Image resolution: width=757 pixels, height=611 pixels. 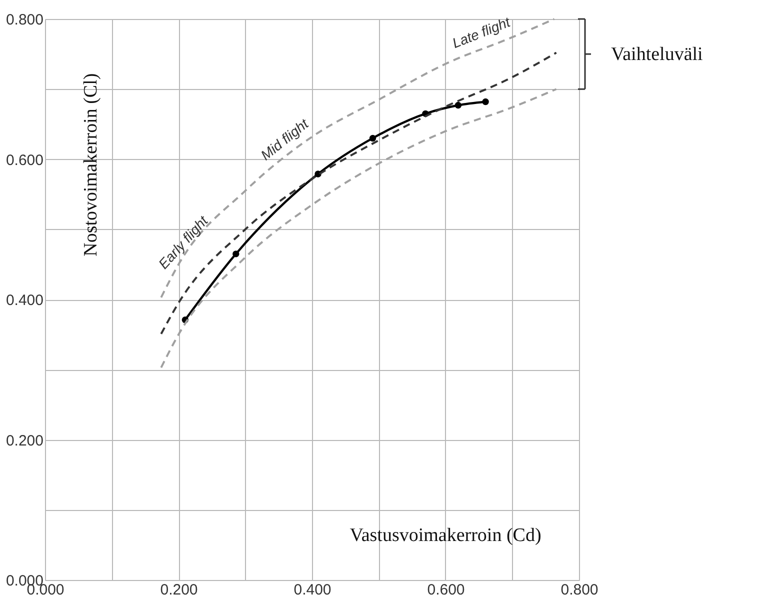 What do you see at coordinates (25, 300) in the screenshot?
I see `y-tick-label: 0.400` at bounding box center [25, 300].